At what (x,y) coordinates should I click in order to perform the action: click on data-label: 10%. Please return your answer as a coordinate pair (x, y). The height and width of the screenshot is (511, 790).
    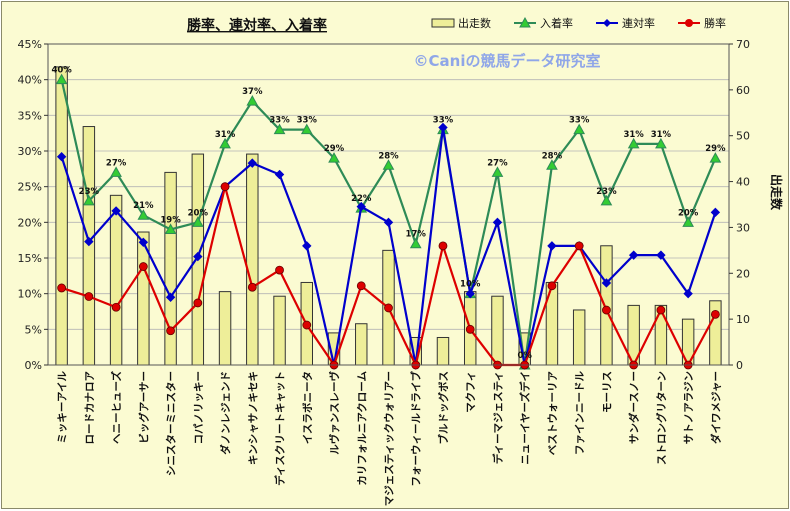
    Looking at the image, I should click on (470, 285).